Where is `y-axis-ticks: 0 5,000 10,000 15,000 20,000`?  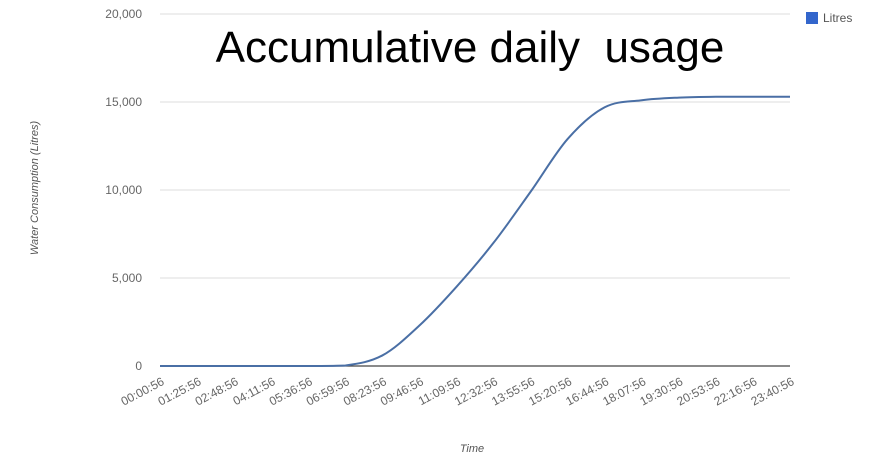 y-axis-ticks: 0 5,000 10,000 15,000 20,000 is located at coordinates (123, 190).